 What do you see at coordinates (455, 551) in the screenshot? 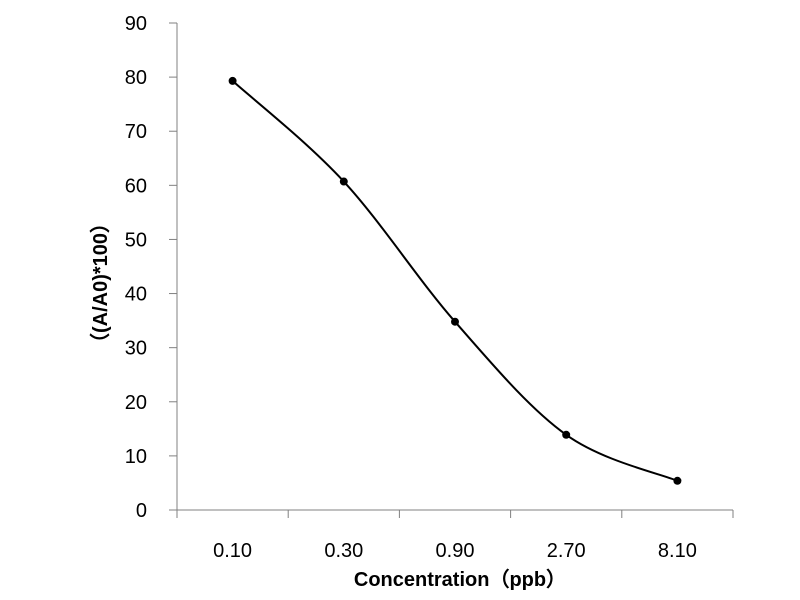
I see `x-tick-label: 0.90` at bounding box center [455, 551].